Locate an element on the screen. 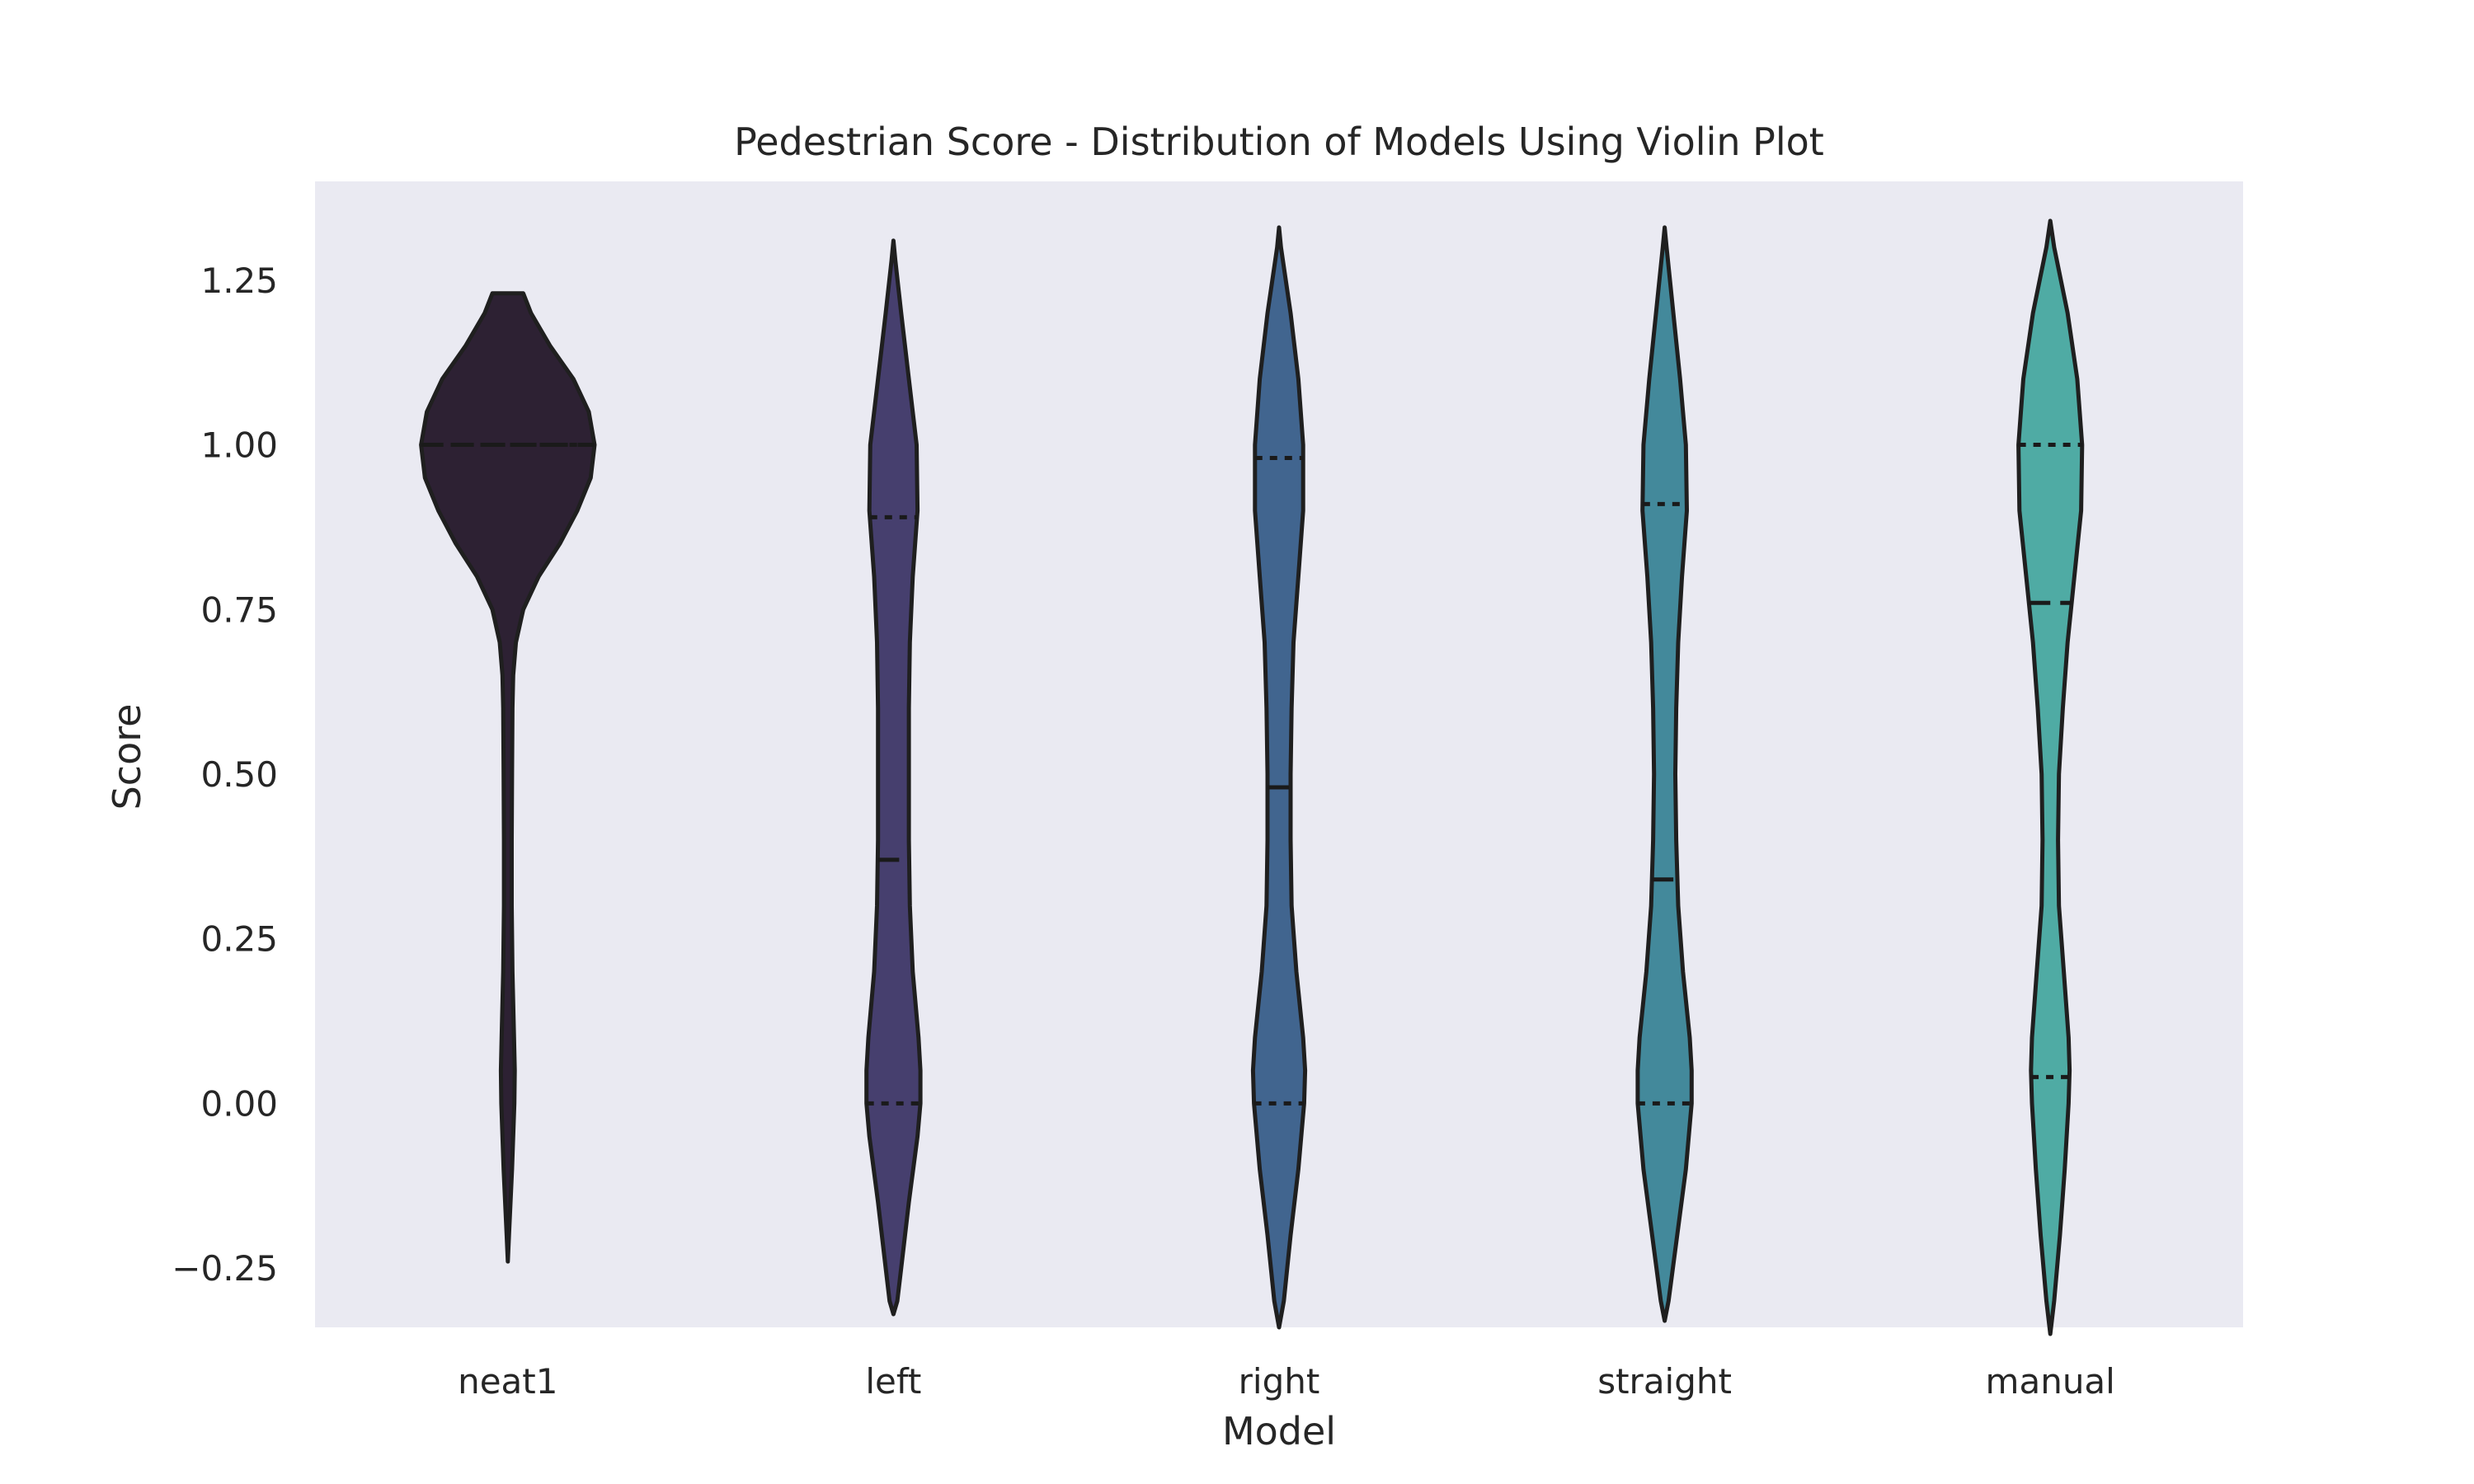 The image size is (2474, 1484). y-tick-label: 0.00 is located at coordinates (239, 1103).